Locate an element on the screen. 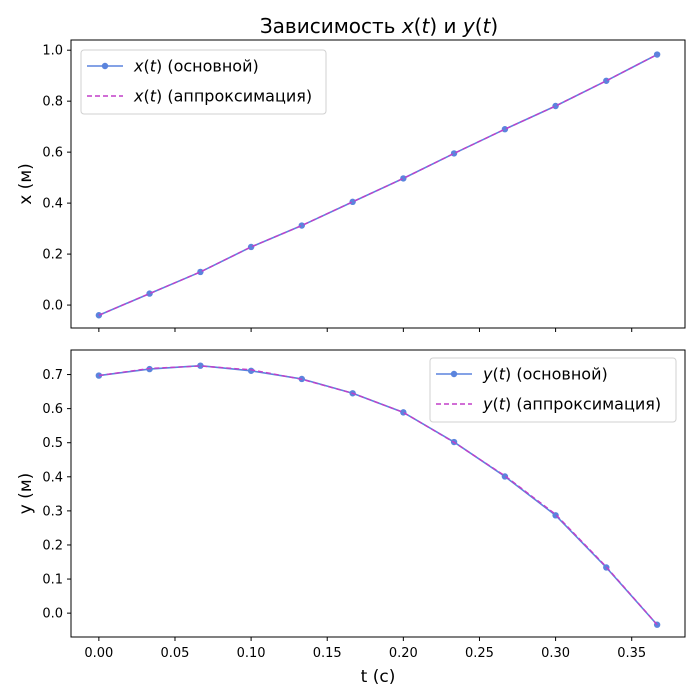 The height and width of the screenshot is (700, 700). legend-label: x(t) (основной) is located at coordinates (196, 66).